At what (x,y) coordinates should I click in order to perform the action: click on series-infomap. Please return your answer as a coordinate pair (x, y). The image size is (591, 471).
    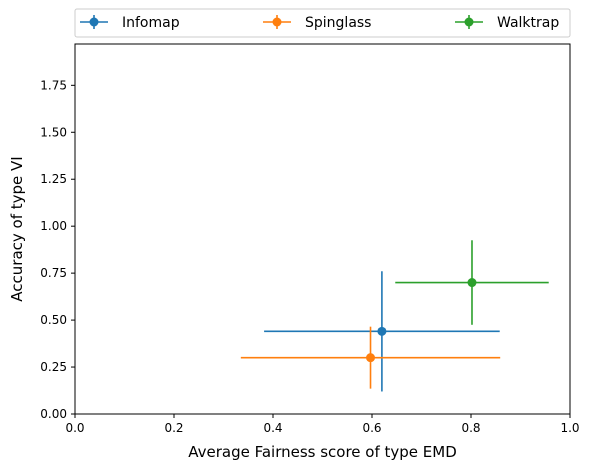
    Looking at the image, I should click on (382, 331).